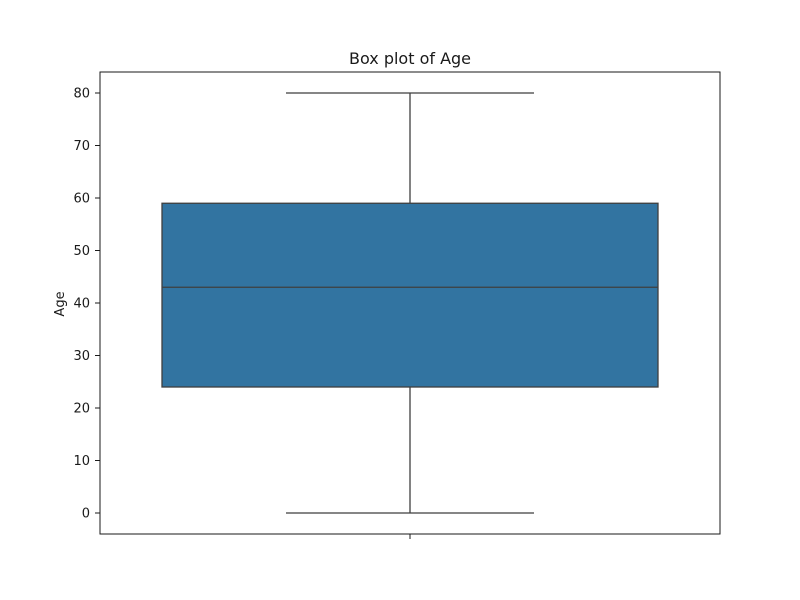 Image resolution: width=800 pixels, height=600 pixels. I want to click on y-tick-label: 30, so click(81, 356).